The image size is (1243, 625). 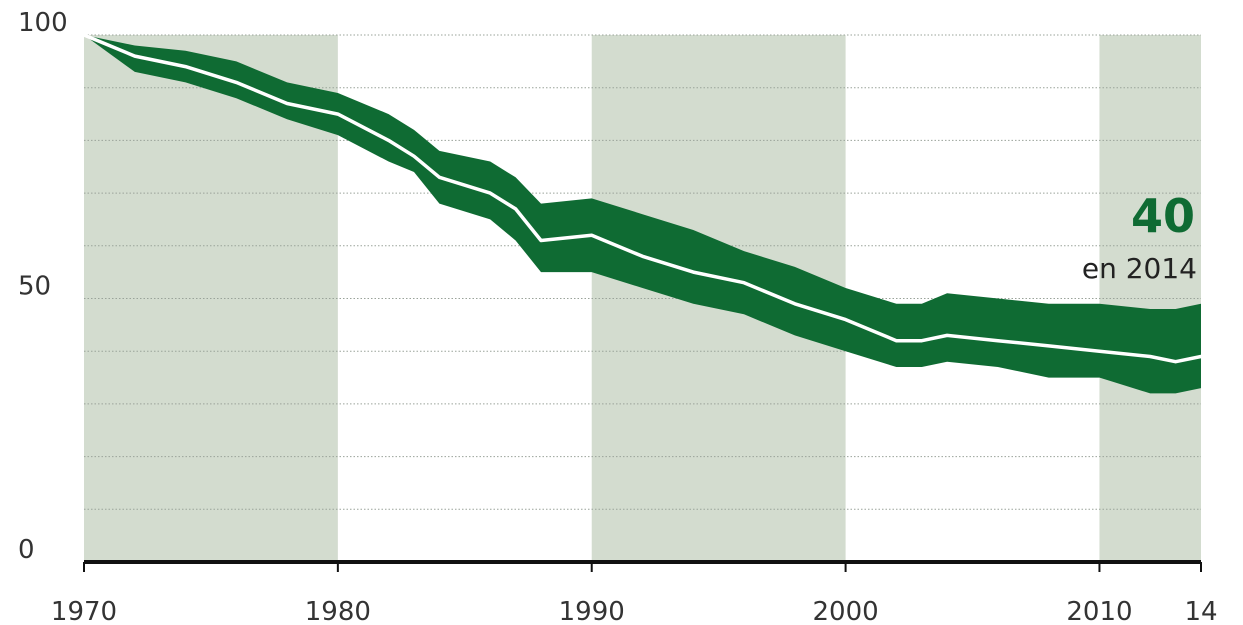 What do you see at coordinates (1139, 268) in the screenshot?
I see `annotation-text: en 2014` at bounding box center [1139, 268].